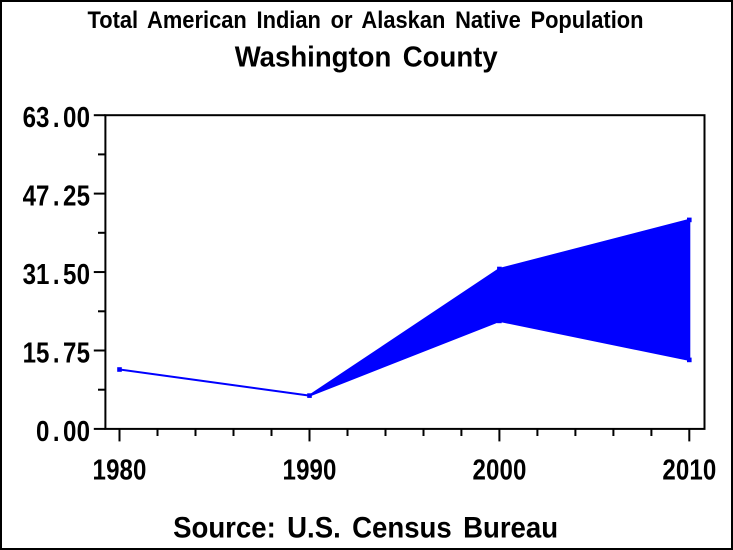  What do you see at coordinates (365, 528) in the screenshot?
I see `svg-text: Source: U.S. Census Bureau` at bounding box center [365, 528].